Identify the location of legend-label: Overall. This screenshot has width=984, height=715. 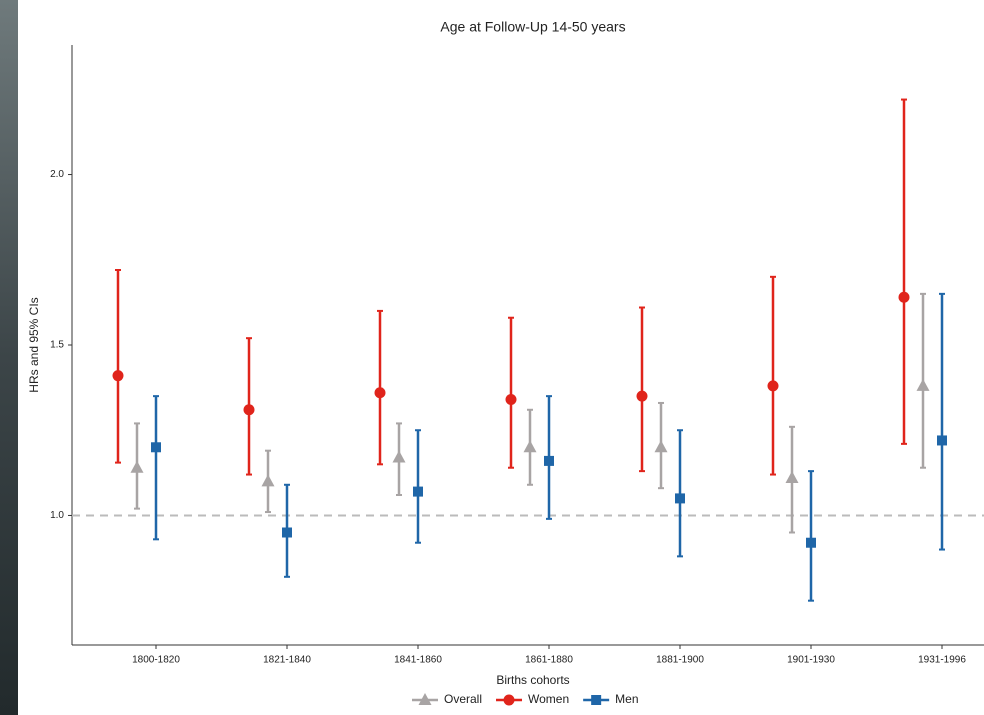
(463, 699).